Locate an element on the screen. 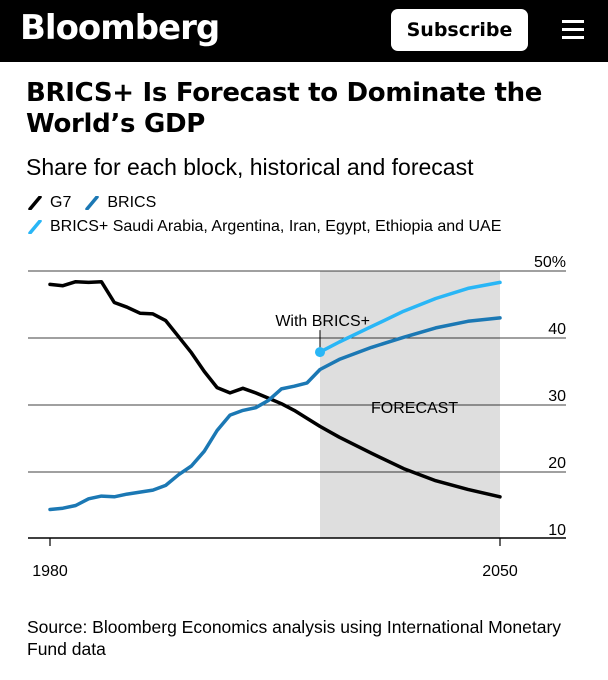 The height and width of the screenshot is (680, 608). y-tick-label-50: 50% is located at coordinates (550, 262).